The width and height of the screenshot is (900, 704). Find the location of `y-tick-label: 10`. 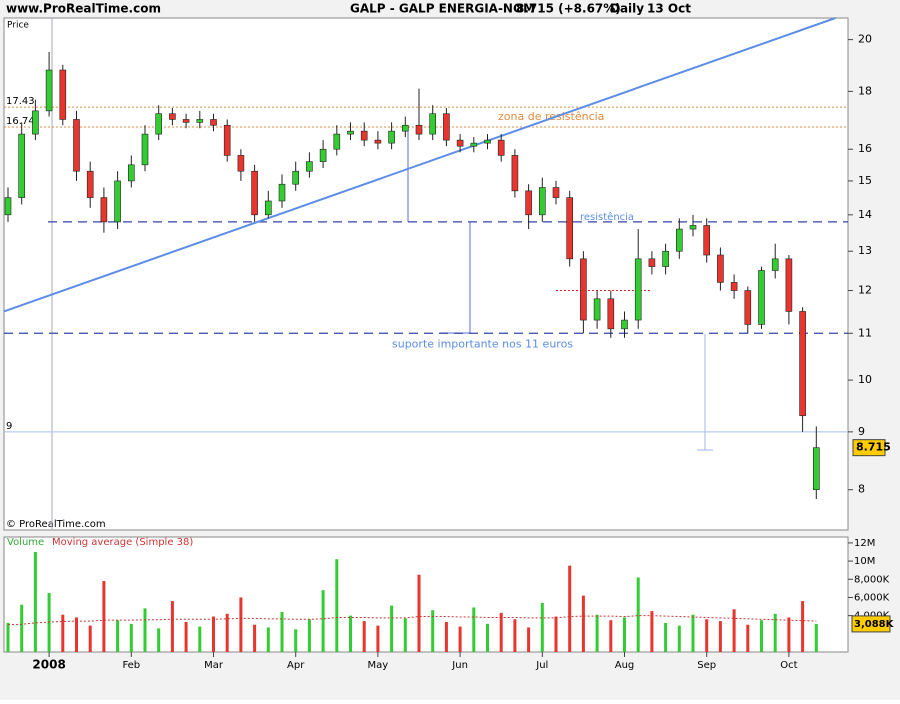

y-tick-label: 10 is located at coordinates (865, 379).